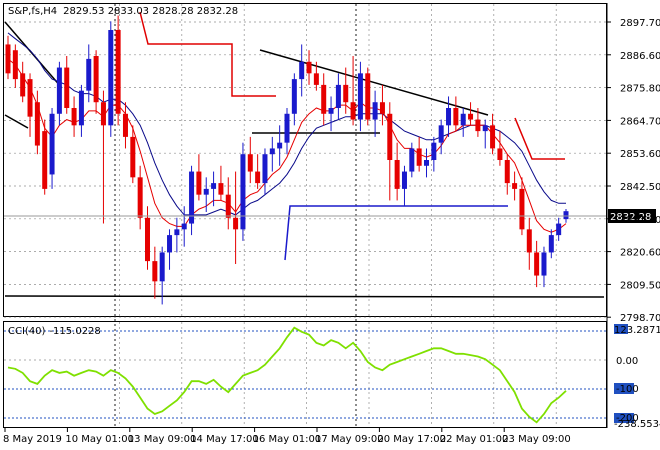 The height and width of the screenshot is (450, 660). I want to click on cci-minus-200-tag, so click(624, 418).